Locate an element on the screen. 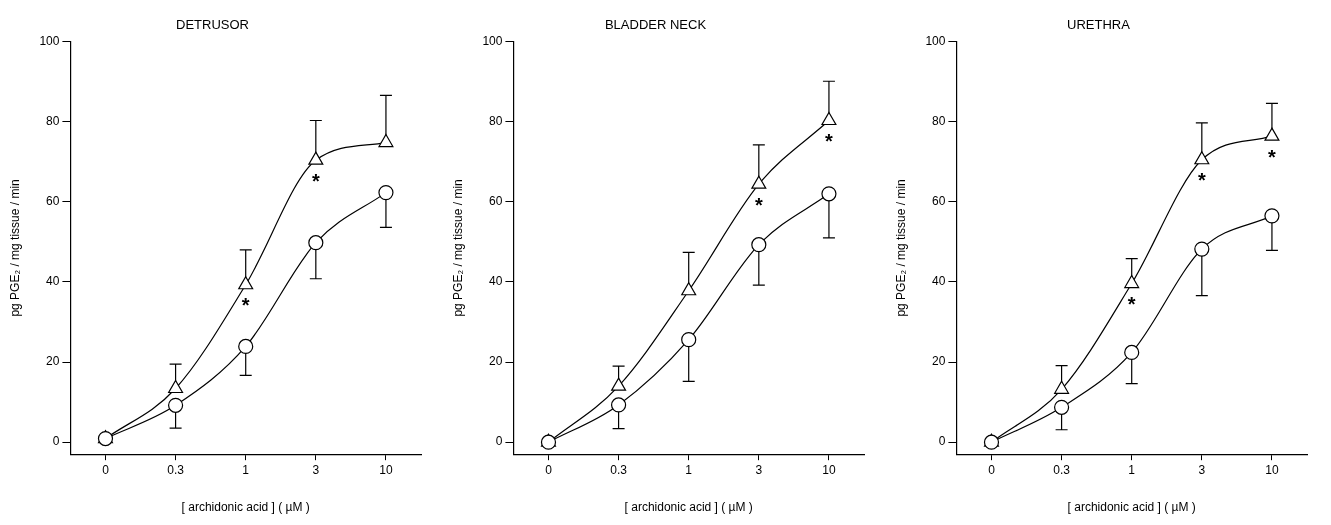  chart-title: URETHRA is located at coordinates (1099, 25).